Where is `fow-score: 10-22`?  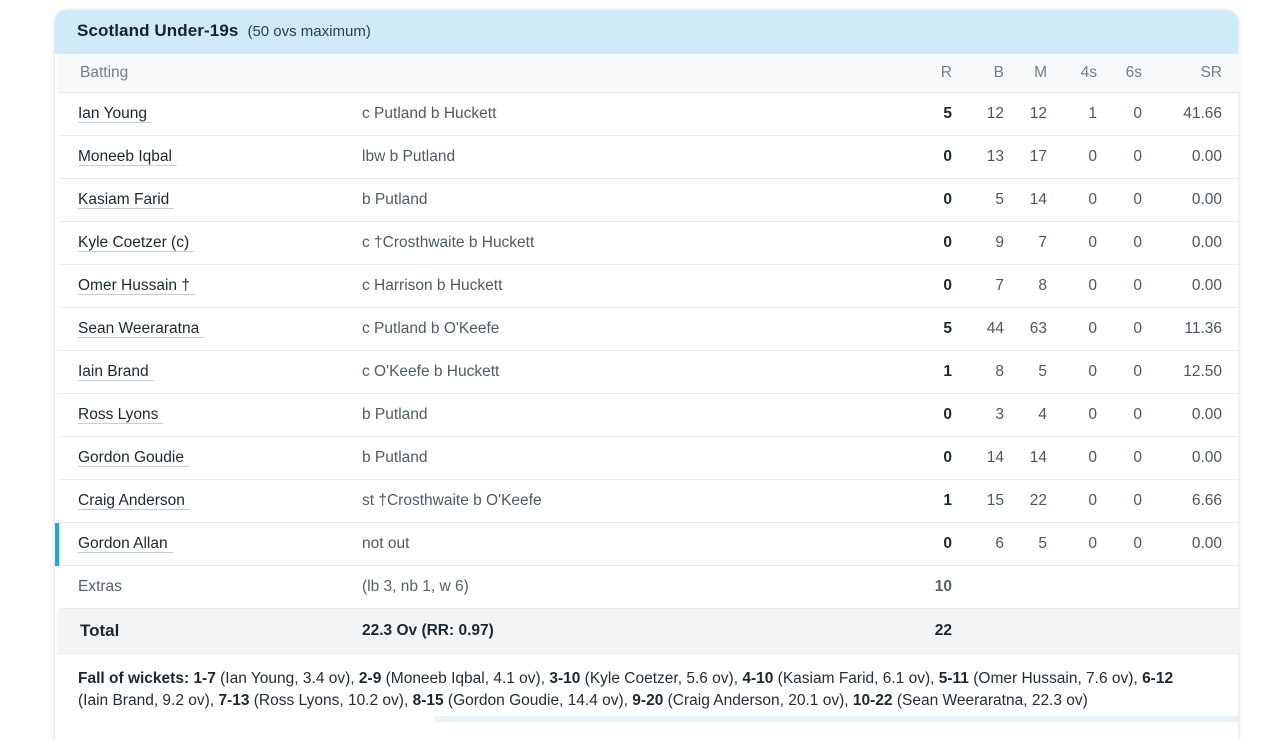
fow-score: 10-22 is located at coordinates (872, 700).